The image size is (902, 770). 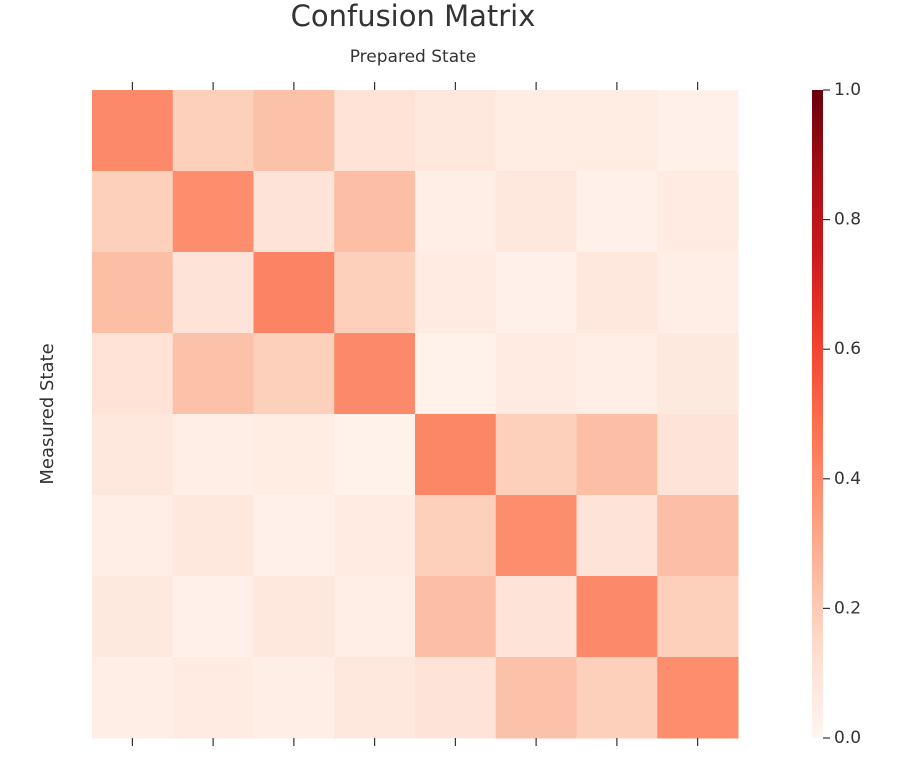 I want to click on chart-title: Confusion Matrix, so click(x=413, y=16).